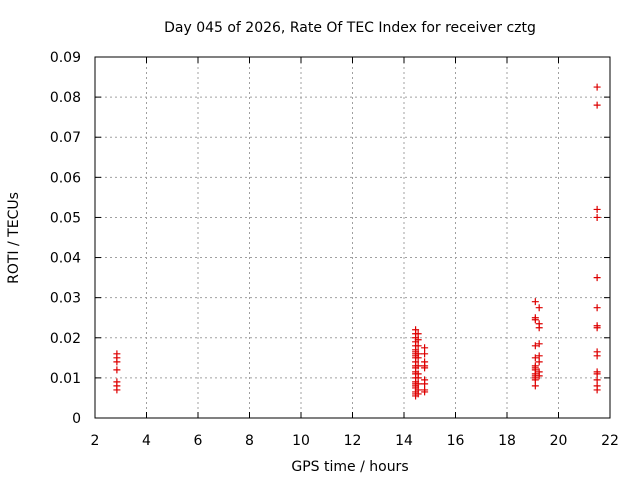 The width and height of the screenshot is (640, 480). What do you see at coordinates (249, 441) in the screenshot?
I see `x-tick-label: 8` at bounding box center [249, 441].